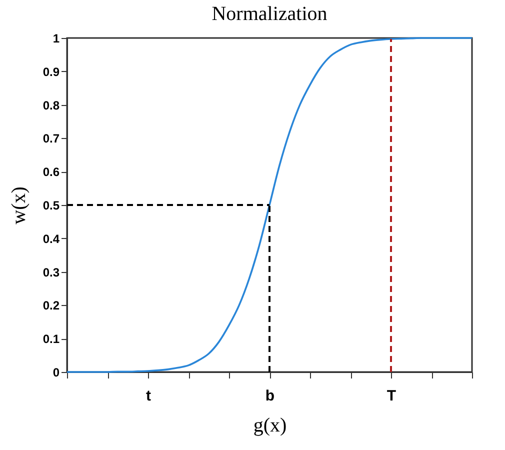 The image size is (505, 450). Describe the element at coordinates (270, 425) in the screenshot. I see `x-axis-title: g(x)` at that location.